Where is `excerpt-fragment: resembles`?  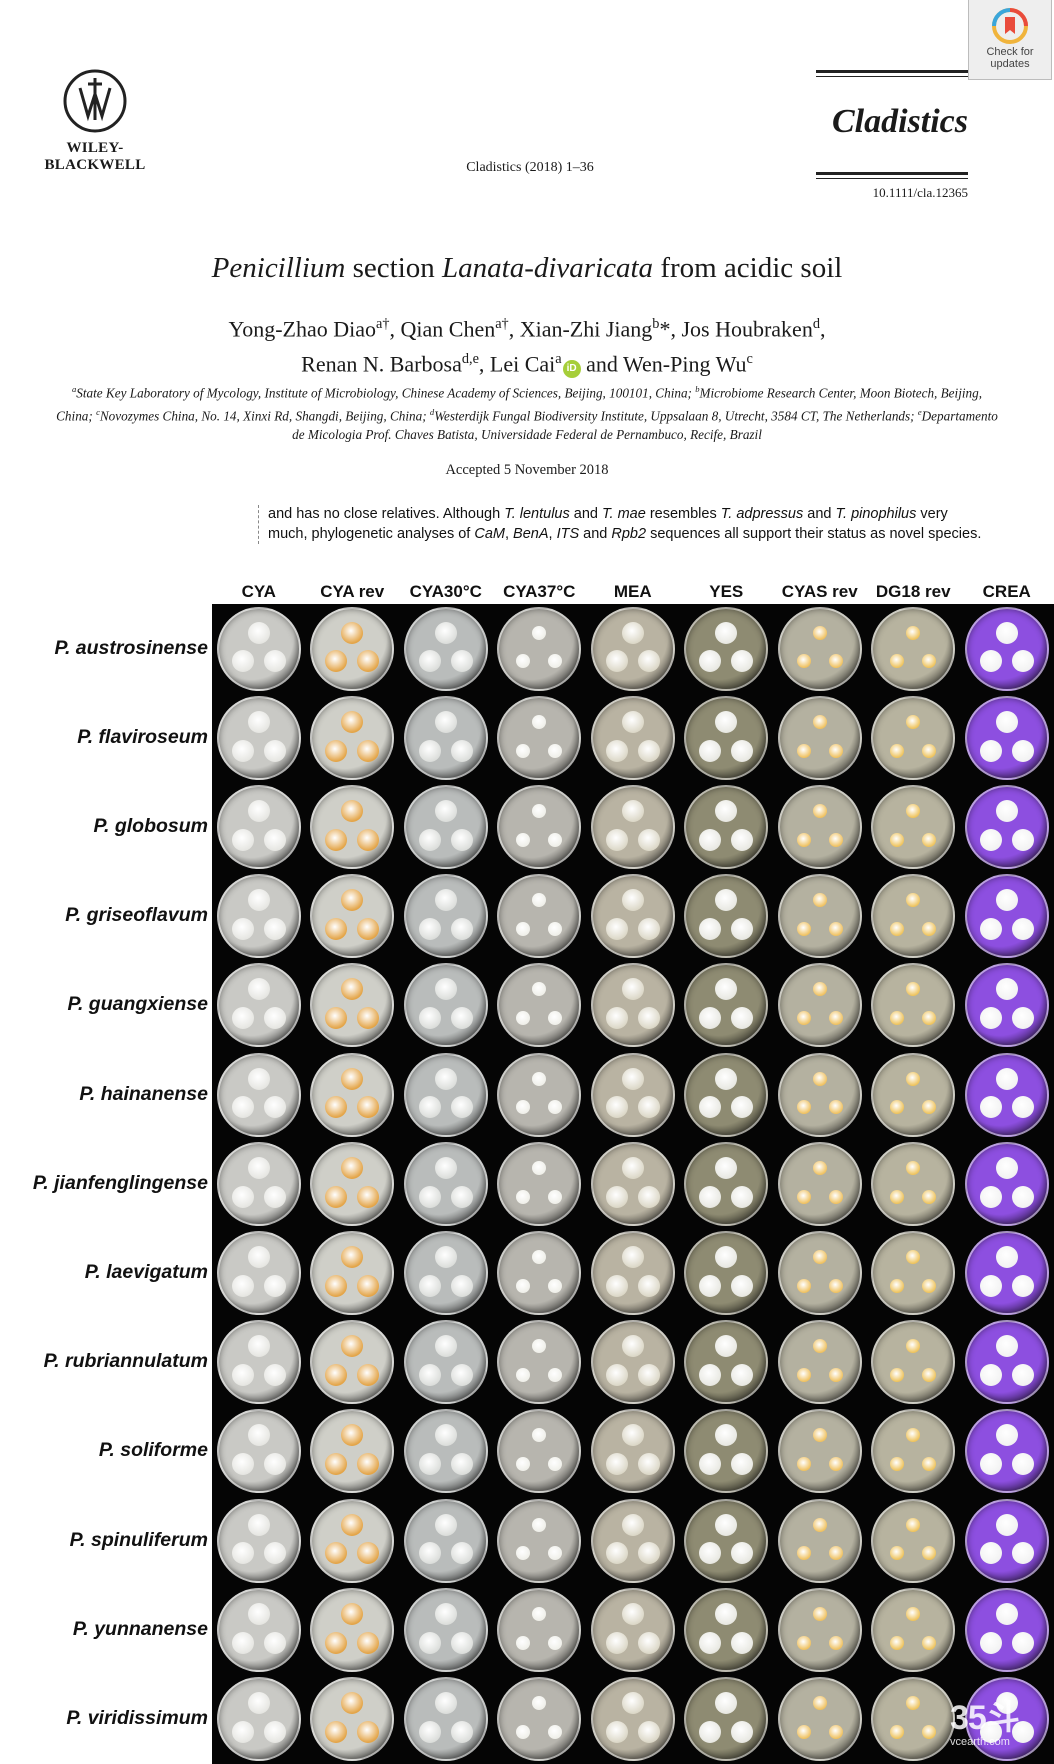 excerpt-fragment: resembles is located at coordinates (683, 514).